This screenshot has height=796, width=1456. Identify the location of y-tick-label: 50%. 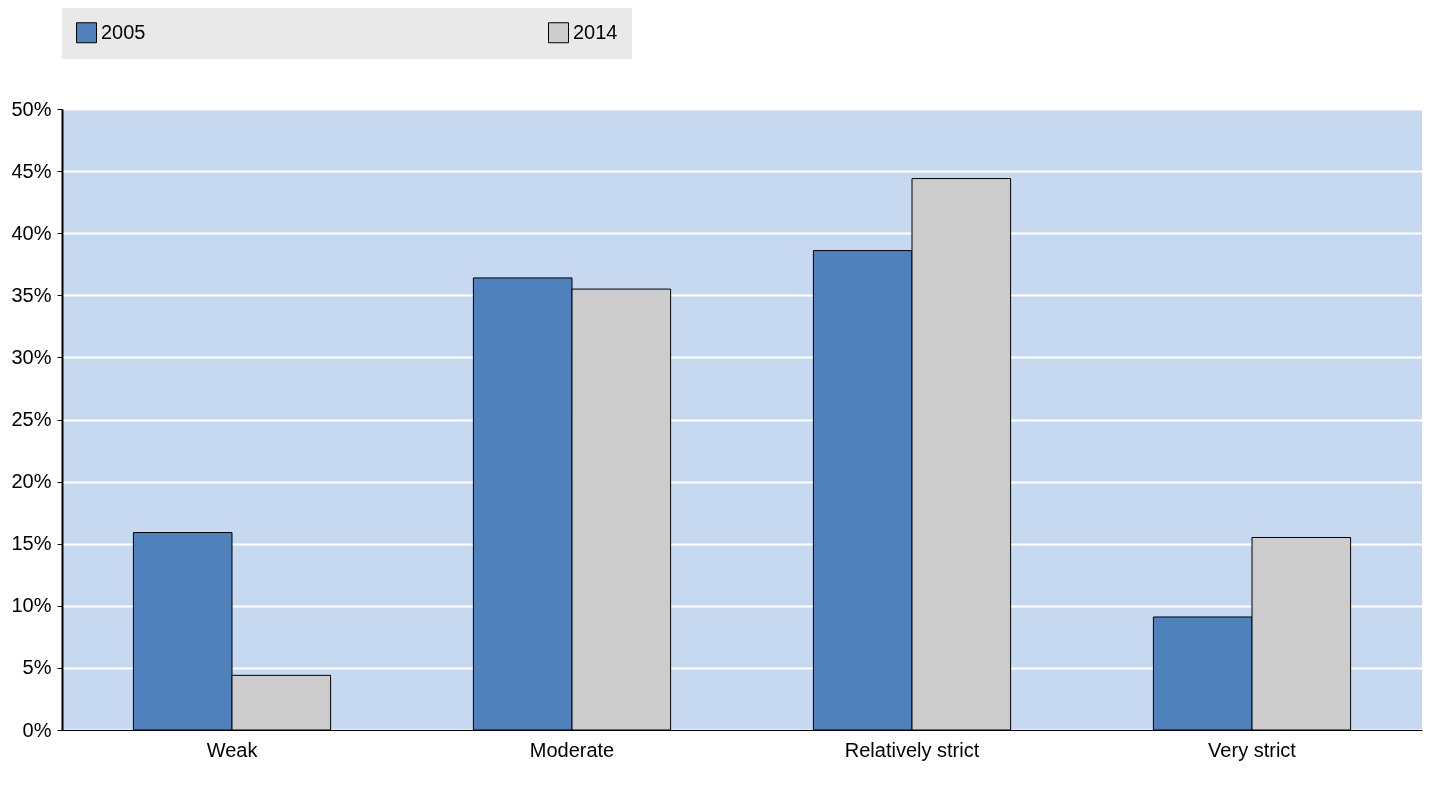
(31, 108).